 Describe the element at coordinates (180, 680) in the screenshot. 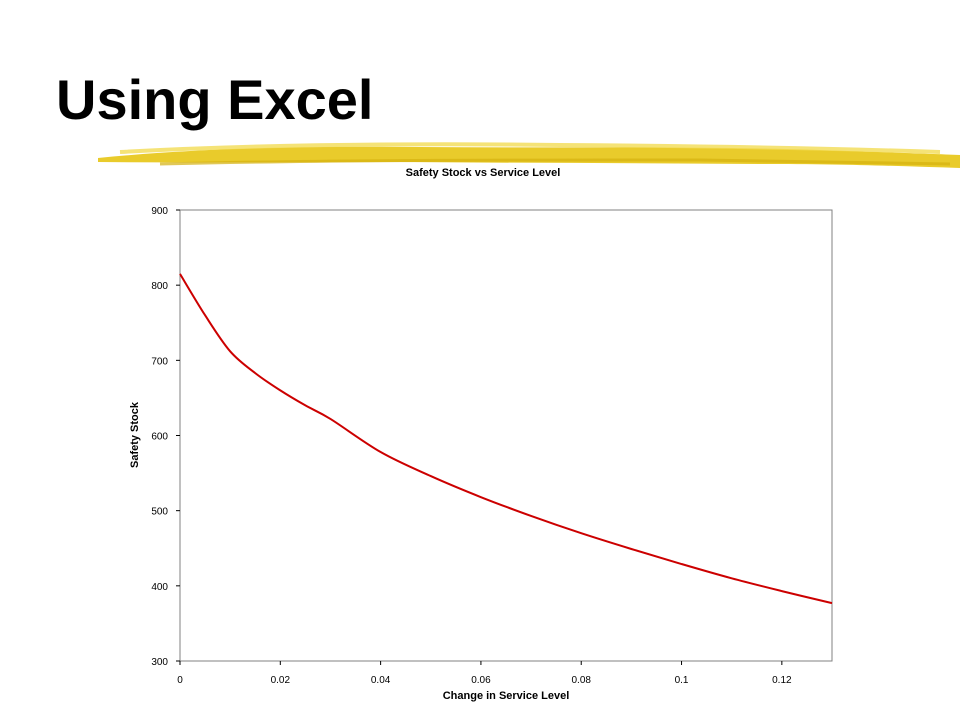

I see `x-tick-label: 0` at that location.